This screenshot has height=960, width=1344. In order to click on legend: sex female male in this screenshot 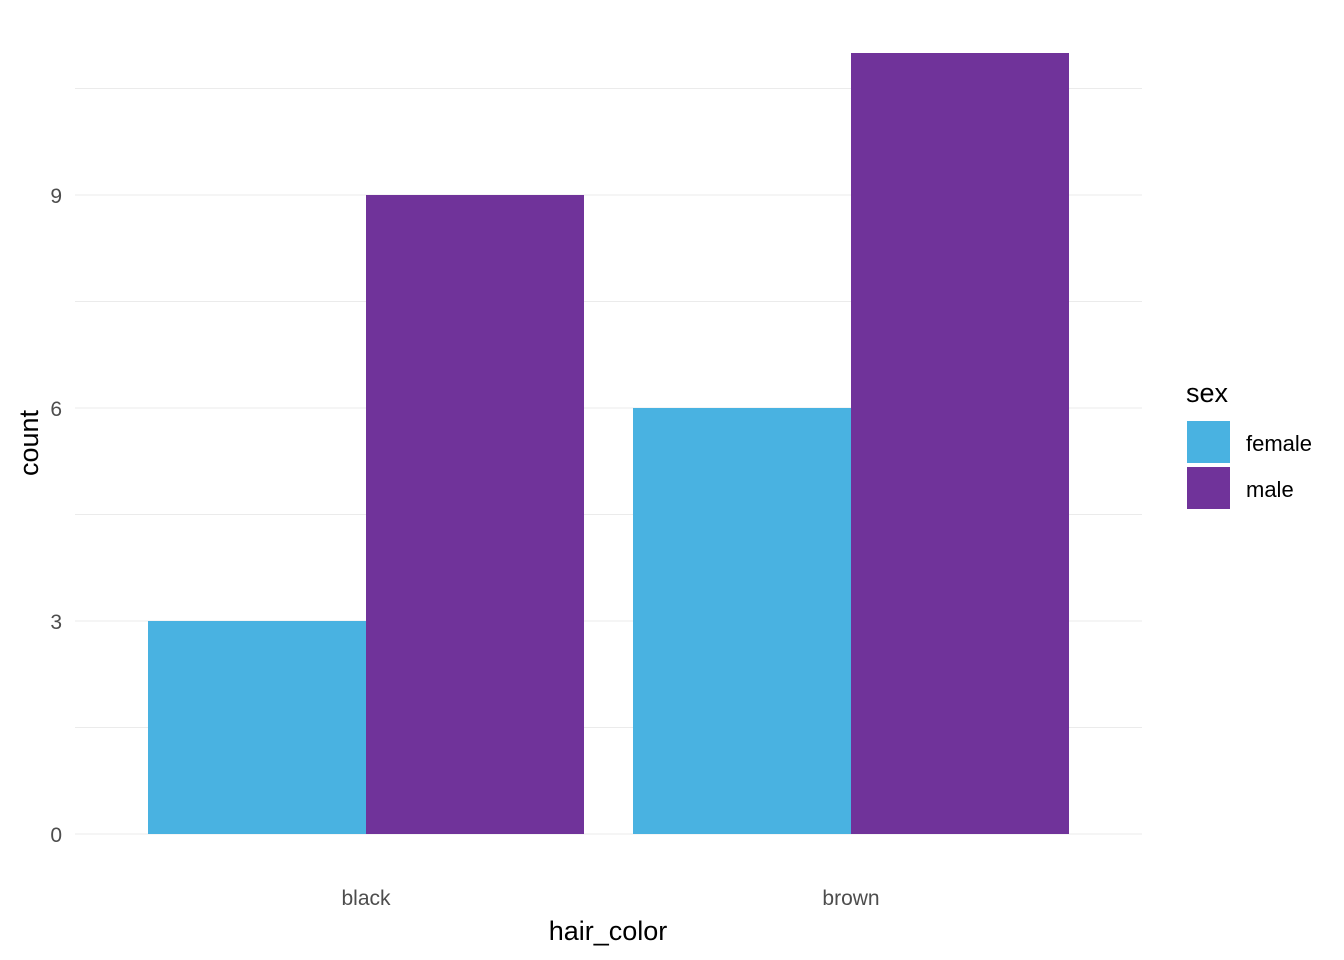, I will do `click(1249, 443)`.